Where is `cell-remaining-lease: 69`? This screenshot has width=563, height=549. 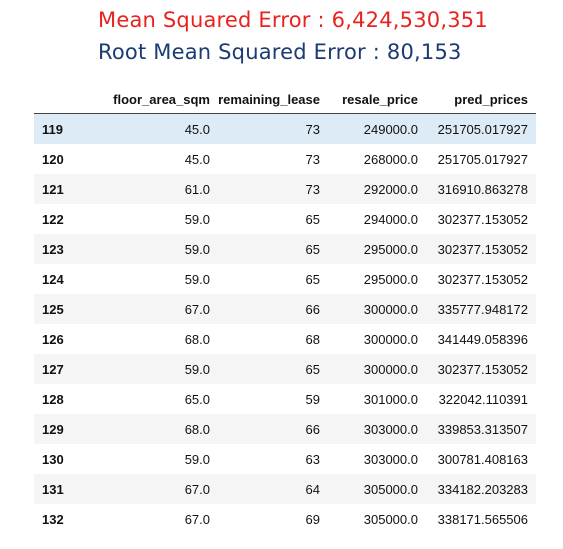
cell-remaining-lease: 69 is located at coordinates (312, 519).